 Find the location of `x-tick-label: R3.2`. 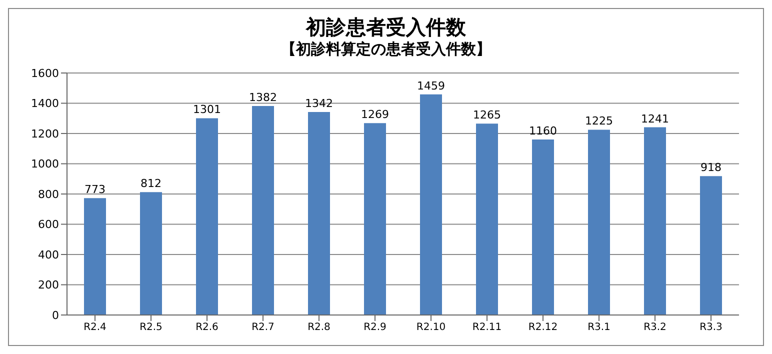

x-tick-label: R3.2 is located at coordinates (655, 328).